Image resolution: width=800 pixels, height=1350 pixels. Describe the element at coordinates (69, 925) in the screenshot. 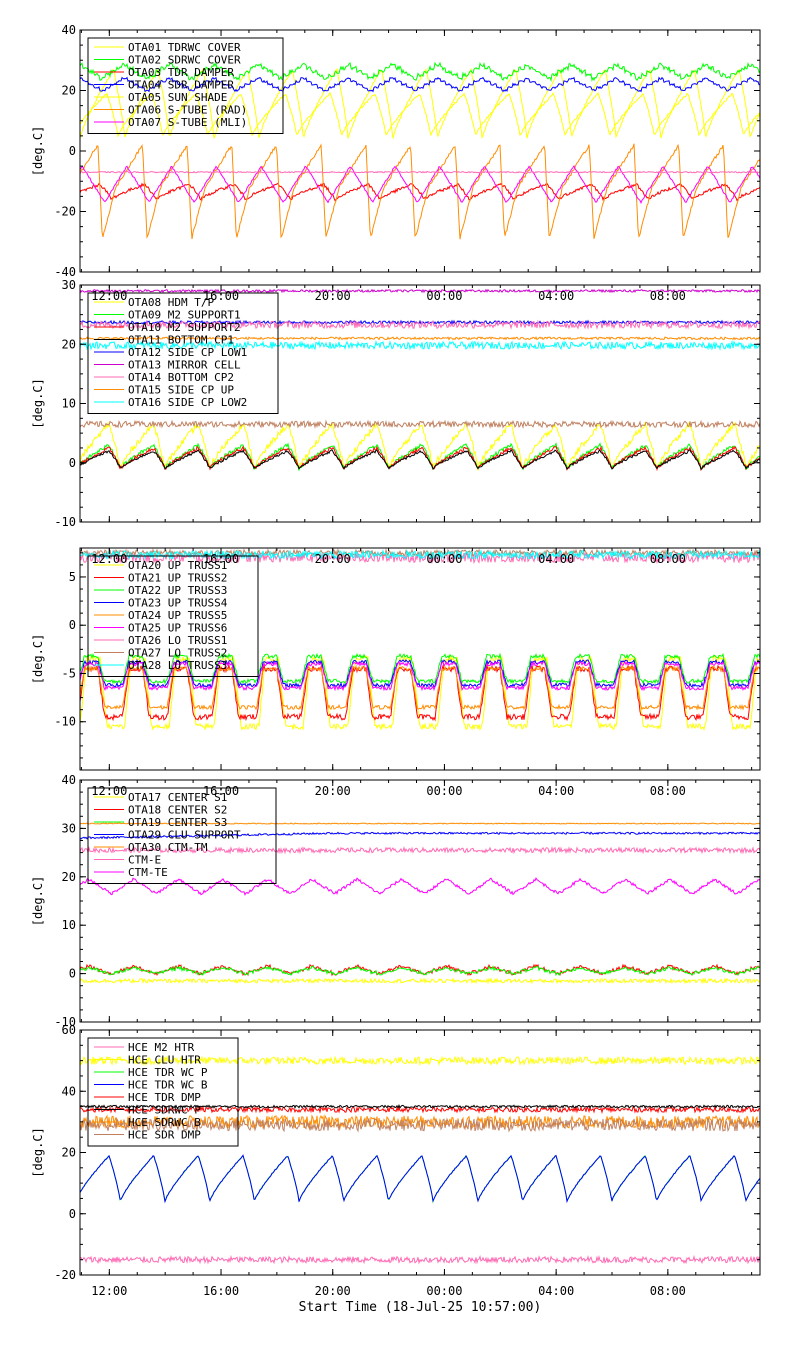

I see `y-tick-label: 10` at that location.